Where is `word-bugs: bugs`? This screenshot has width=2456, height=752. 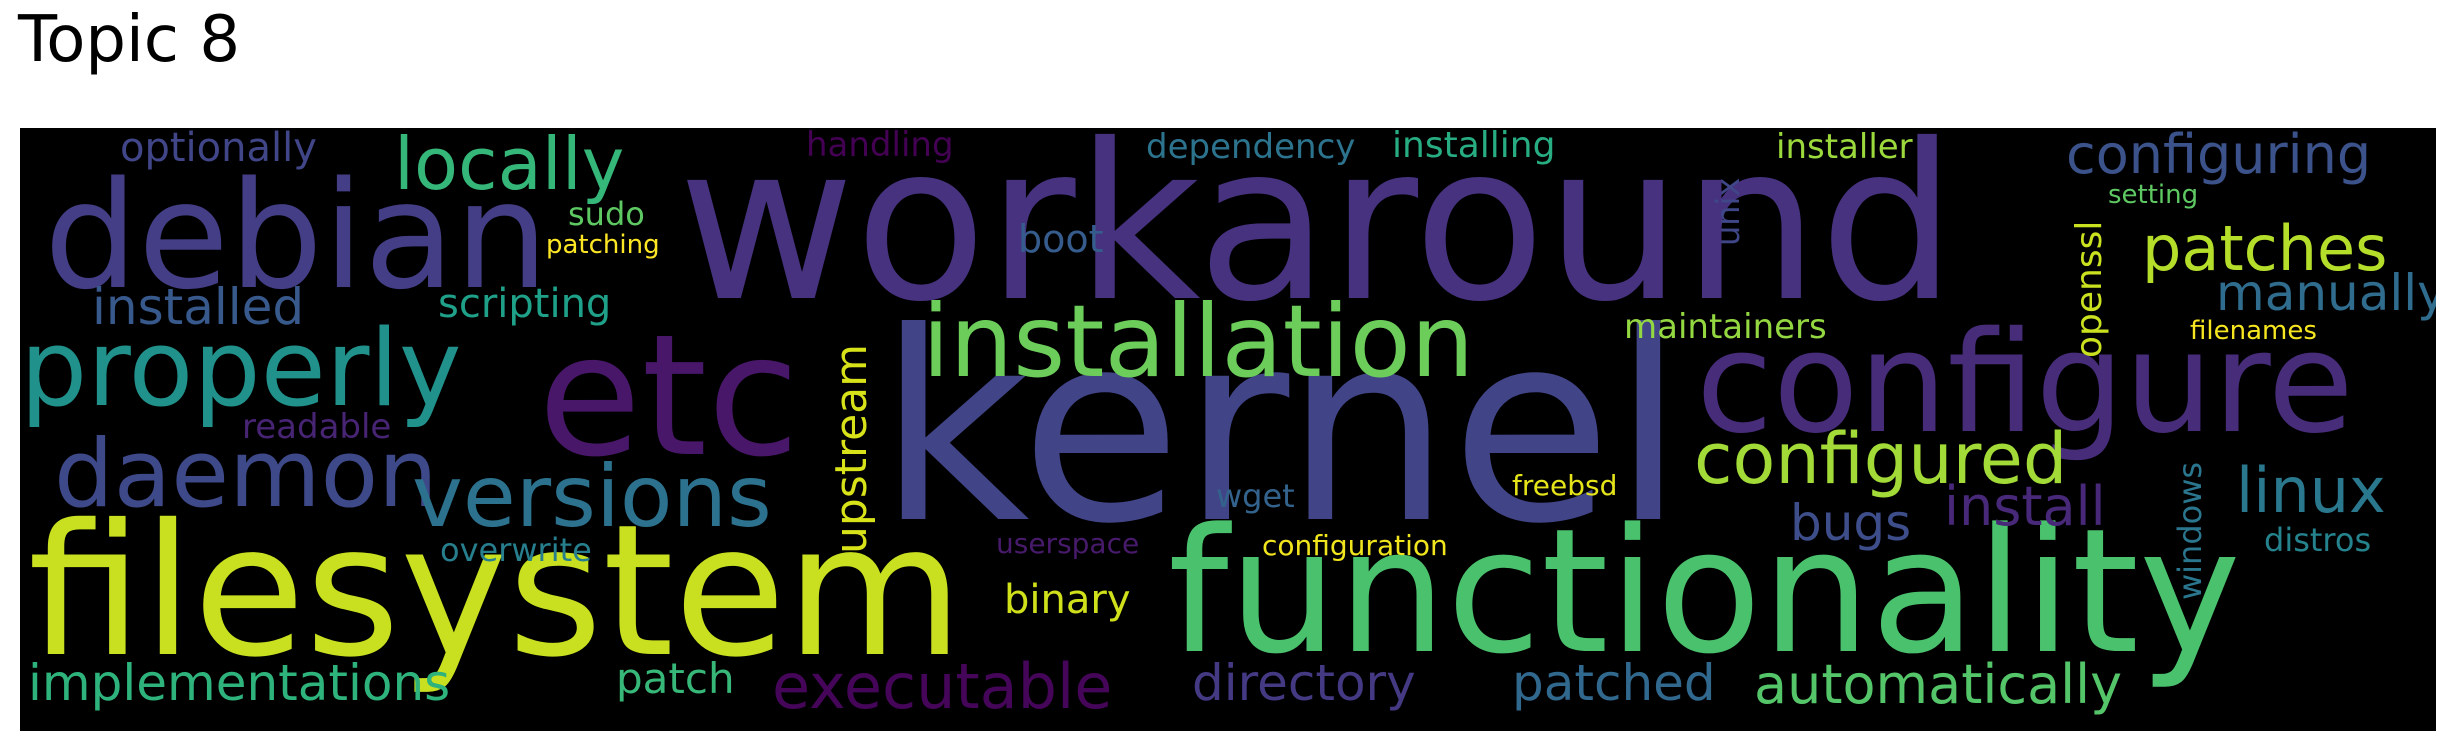 word-bugs: bugs is located at coordinates (1851, 523).